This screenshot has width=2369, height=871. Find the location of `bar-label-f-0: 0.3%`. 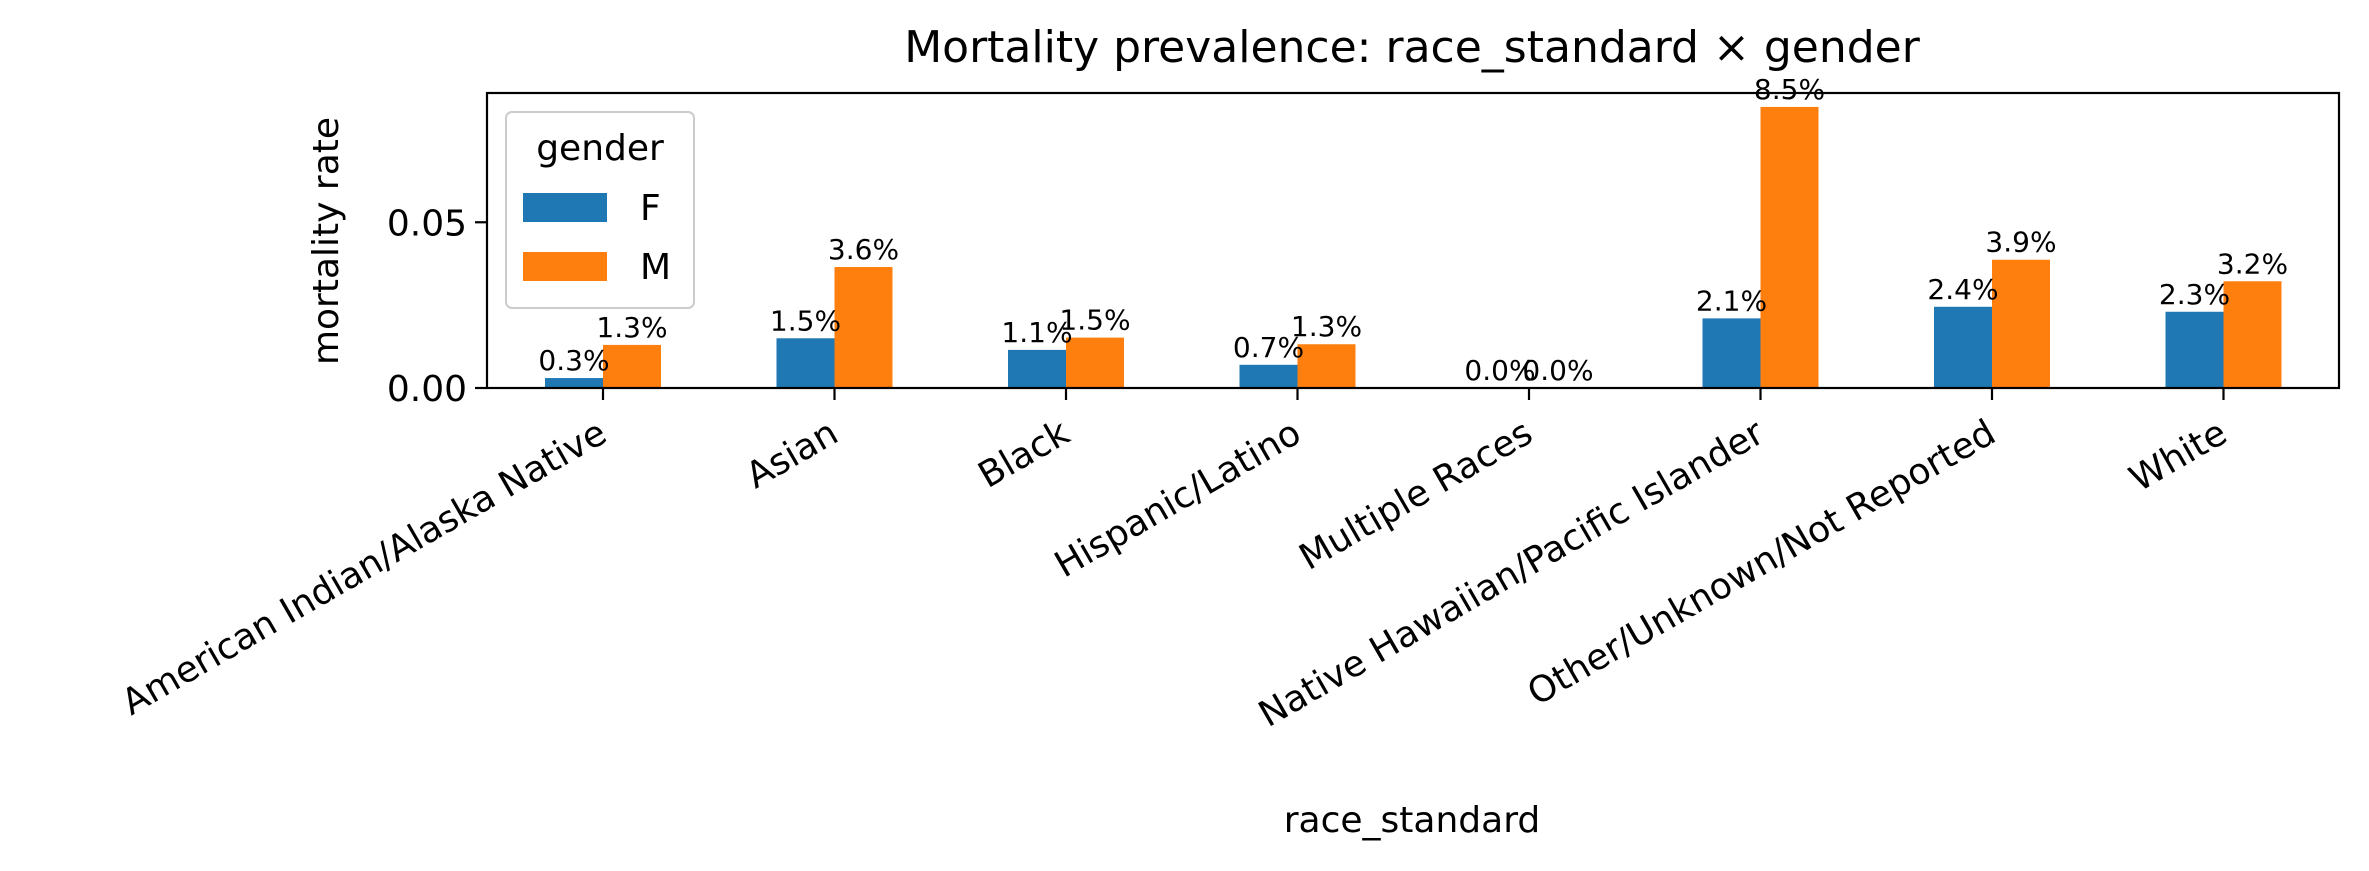

bar-label-f-0: 0.3% is located at coordinates (573, 360).